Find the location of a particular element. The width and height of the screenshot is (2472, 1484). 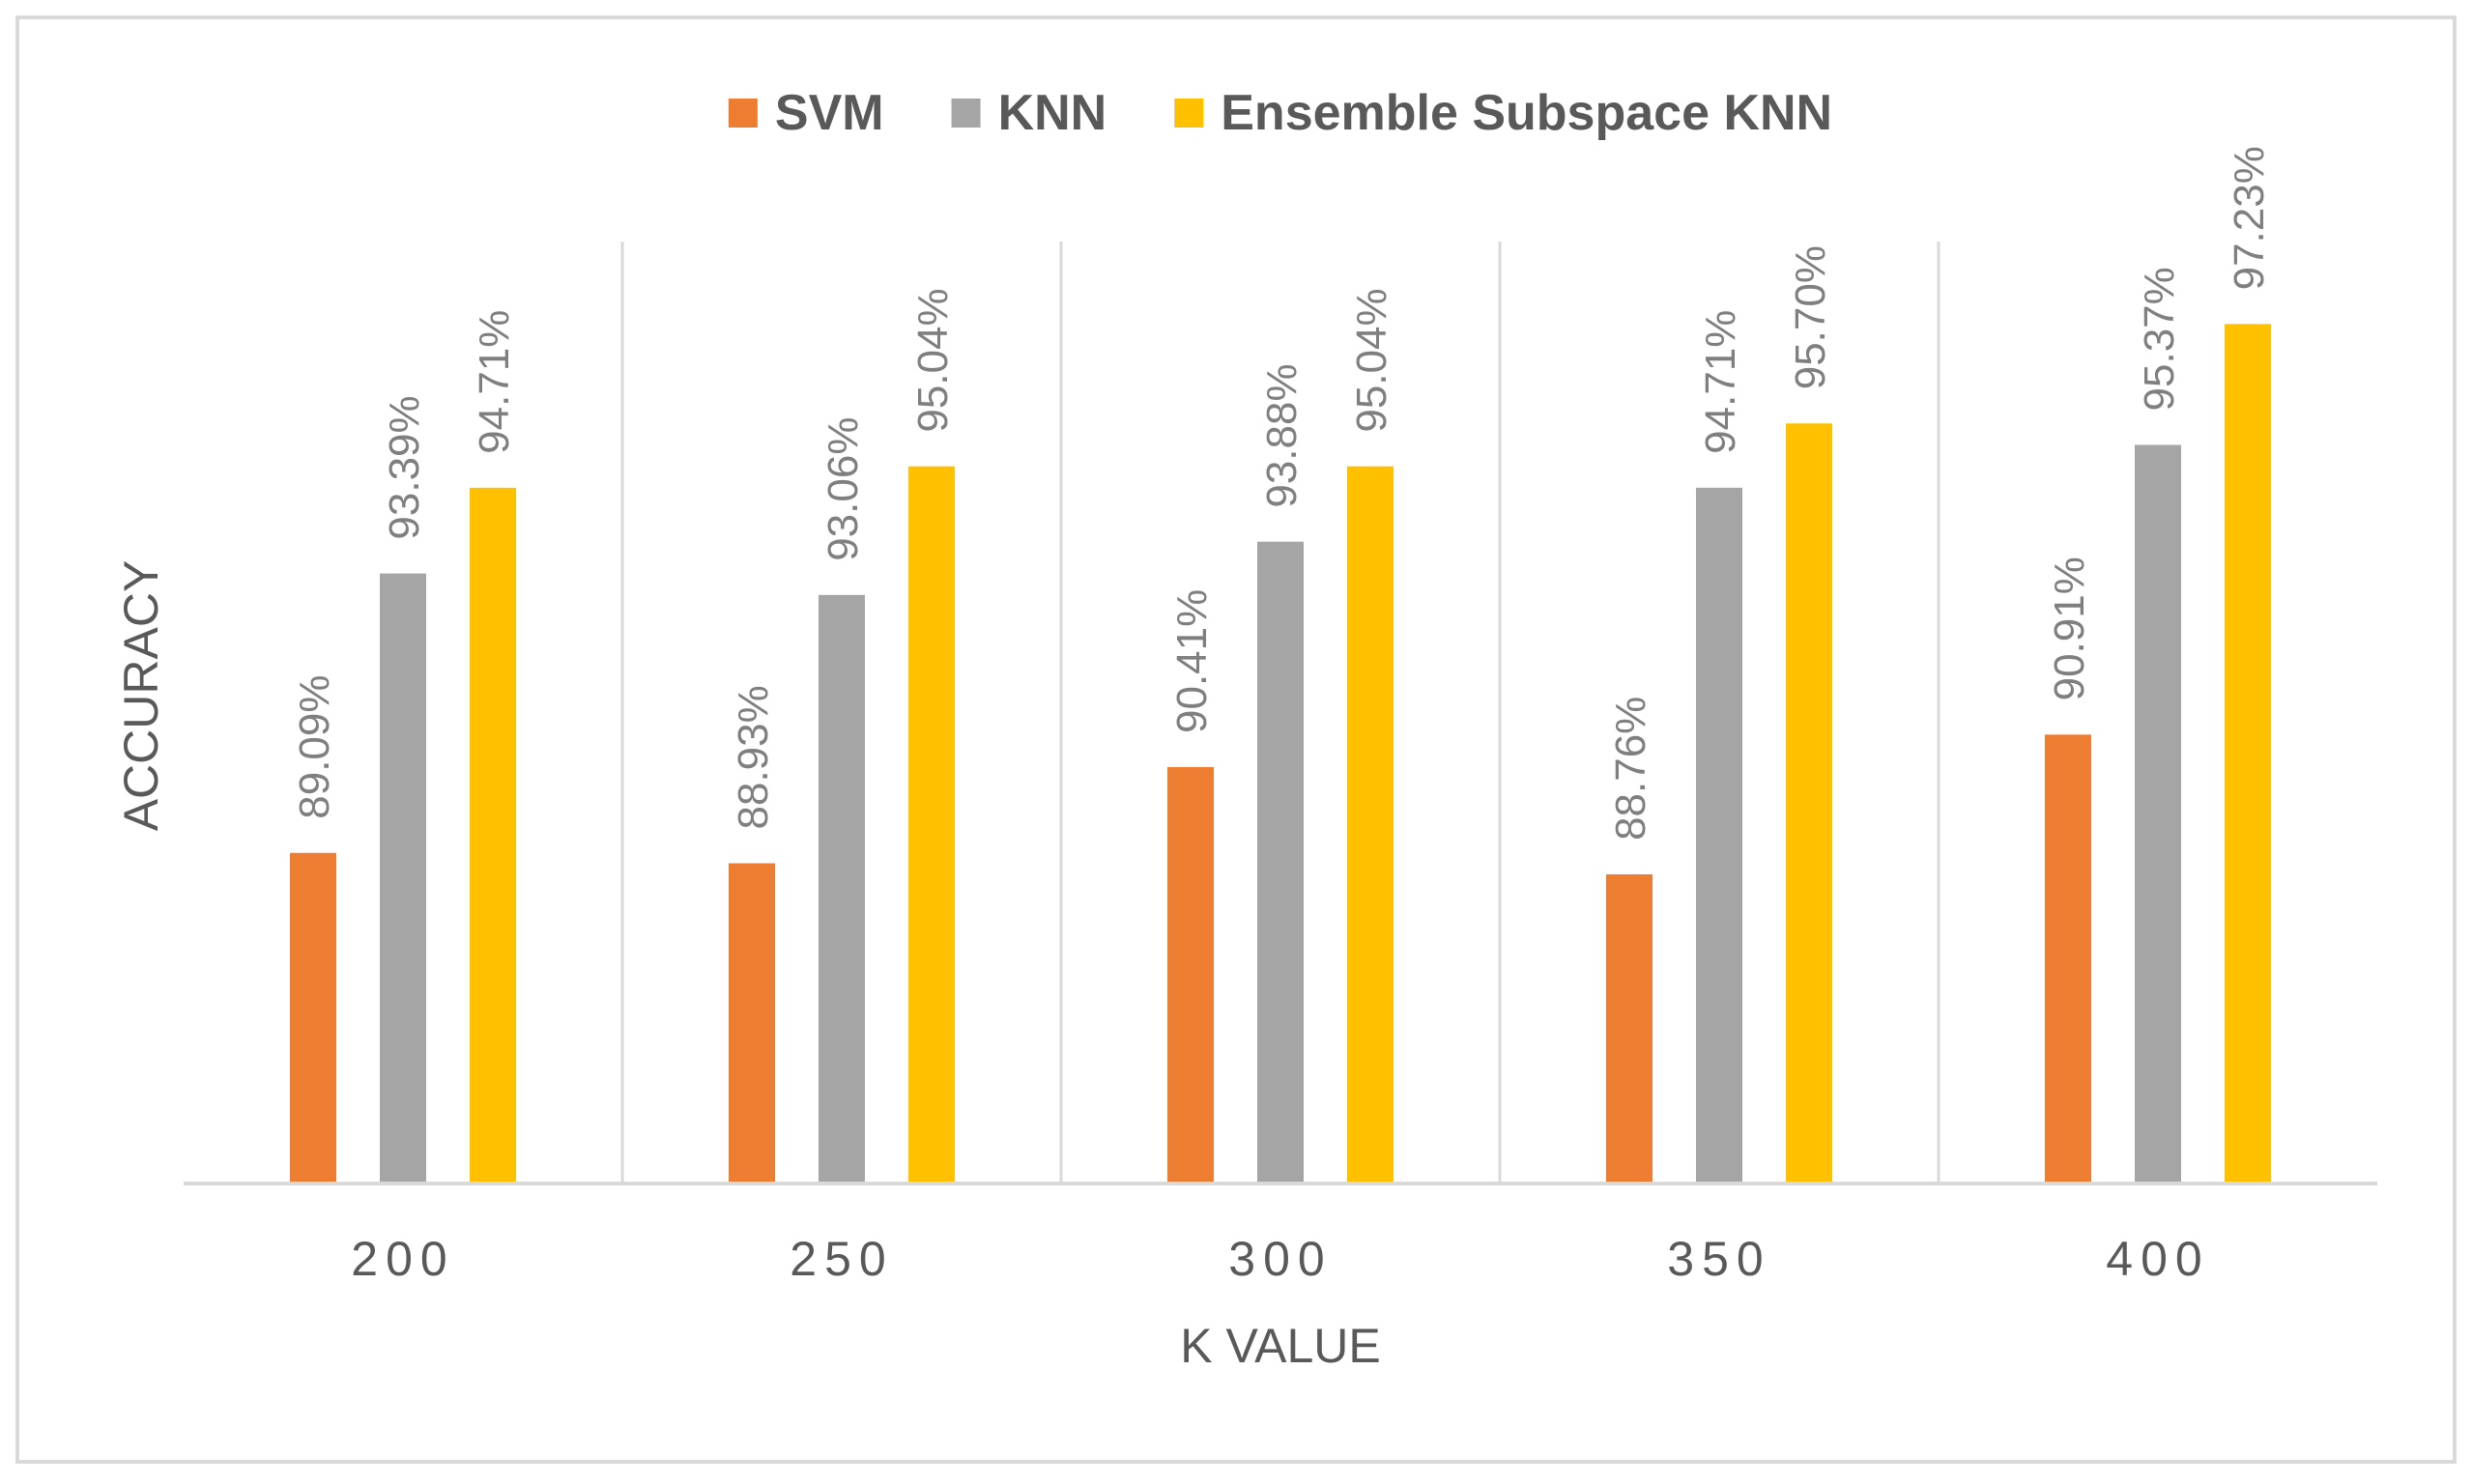

legend: SVM KNN Ensemble Subspace KNN is located at coordinates (1280, 113).